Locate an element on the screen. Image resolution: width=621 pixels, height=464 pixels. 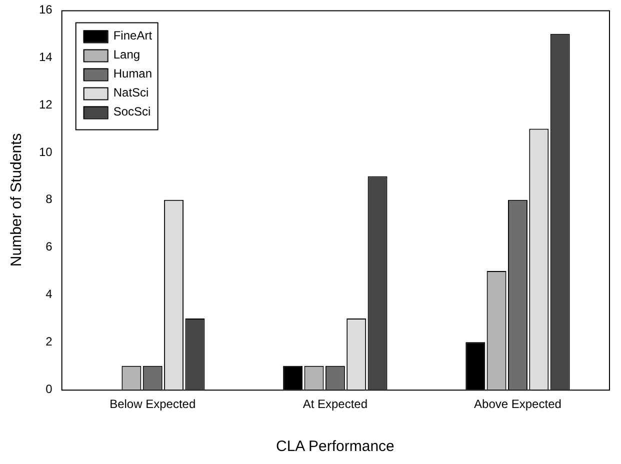
x-tick-label: Above Expected is located at coordinates (518, 404).